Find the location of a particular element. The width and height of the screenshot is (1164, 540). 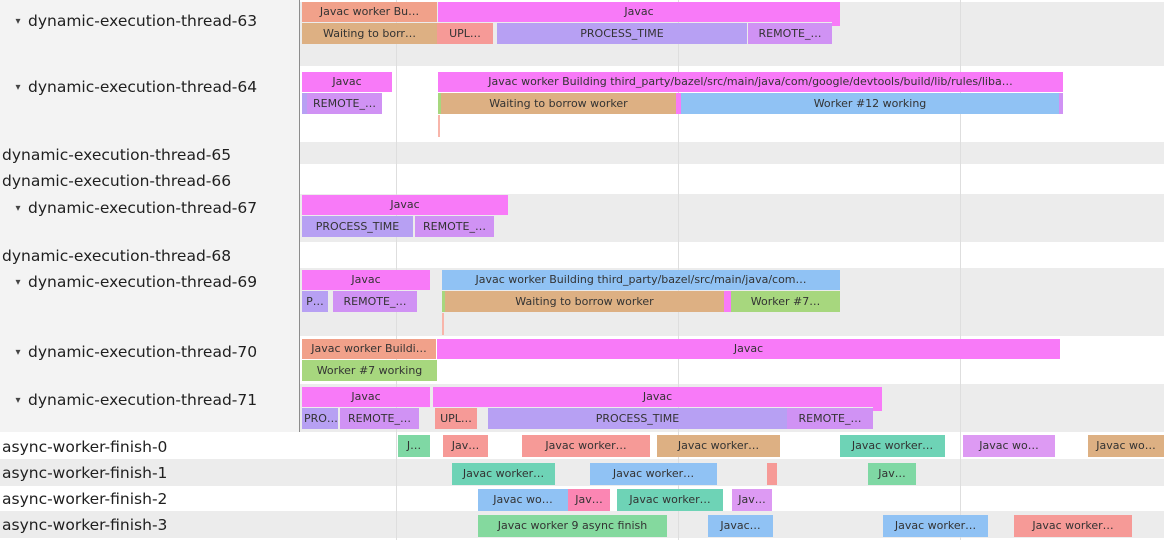

track-label-async-worker-finish-0: async-worker-finish-0 is located at coordinates (84, 447).